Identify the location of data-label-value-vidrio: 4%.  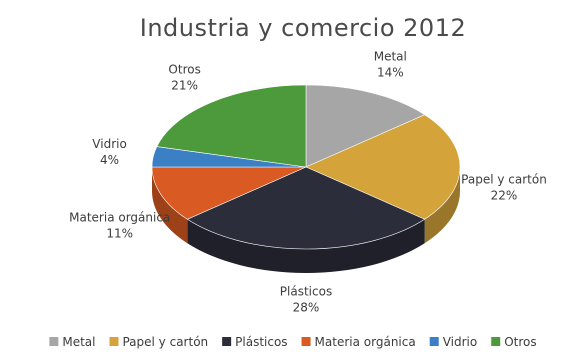
(109, 160).